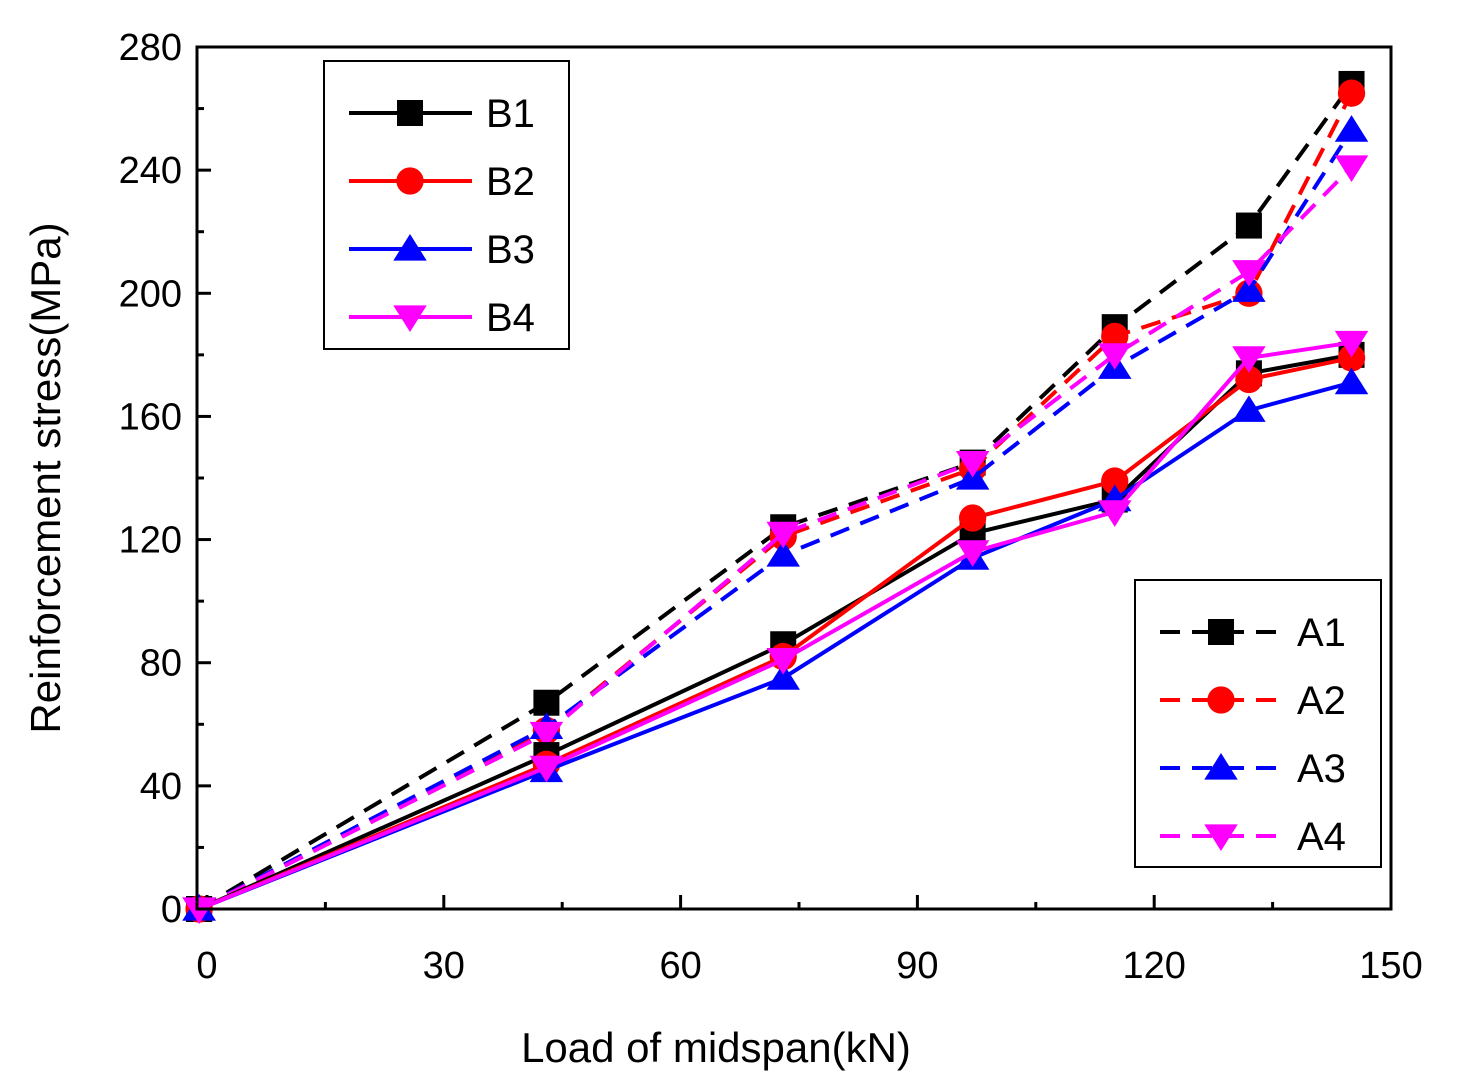 This screenshot has height=1090, width=1462. What do you see at coordinates (150, 171) in the screenshot?
I see `y-tick-label: 240` at bounding box center [150, 171].